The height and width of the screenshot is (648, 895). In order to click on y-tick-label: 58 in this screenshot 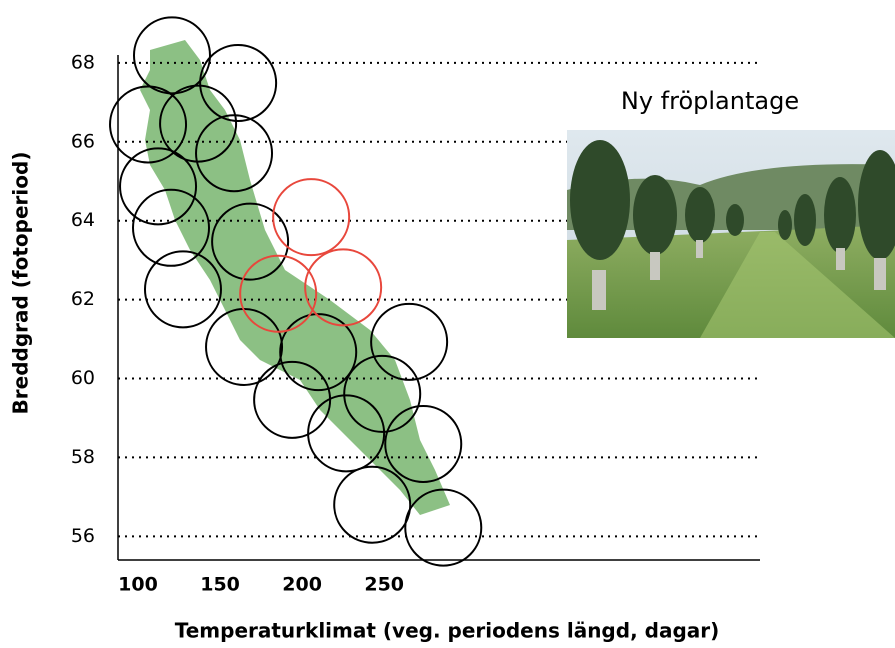, I will do `click(83, 457)`.